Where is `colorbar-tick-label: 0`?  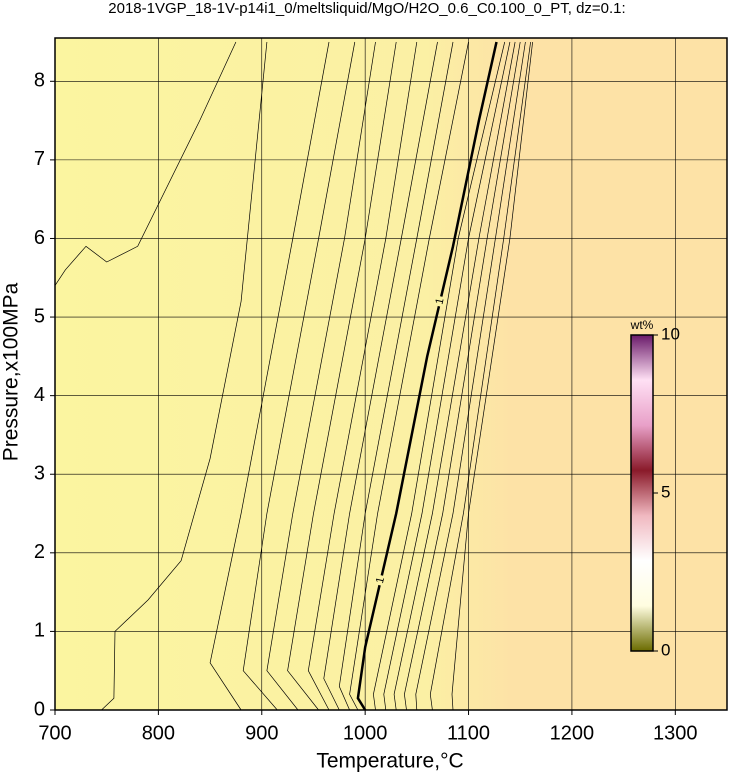
colorbar-tick-label: 0 is located at coordinates (665, 649).